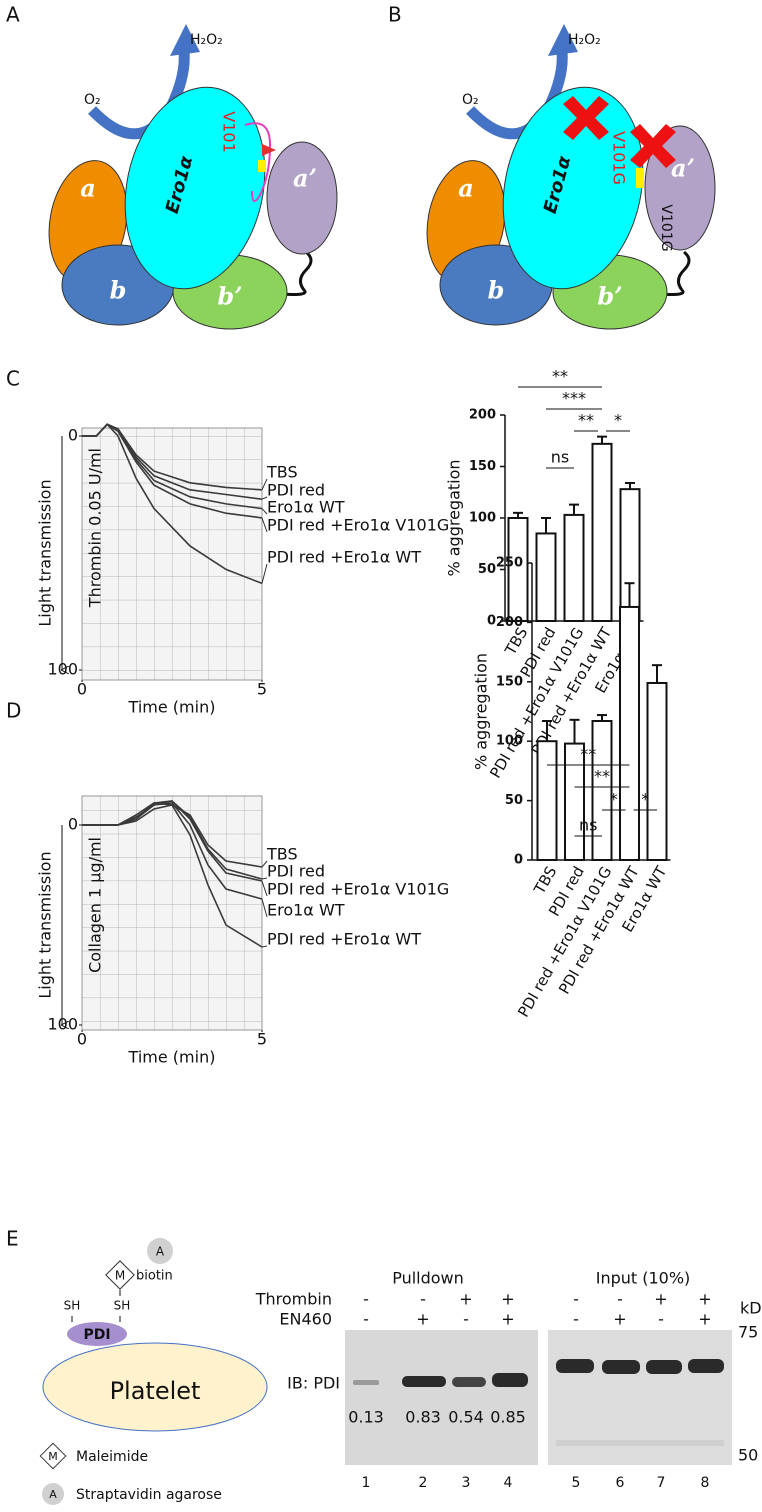 The width and height of the screenshot is (762, 1512). What do you see at coordinates (574, 398) in the screenshot?
I see `significance-label: ***` at bounding box center [574, 398].